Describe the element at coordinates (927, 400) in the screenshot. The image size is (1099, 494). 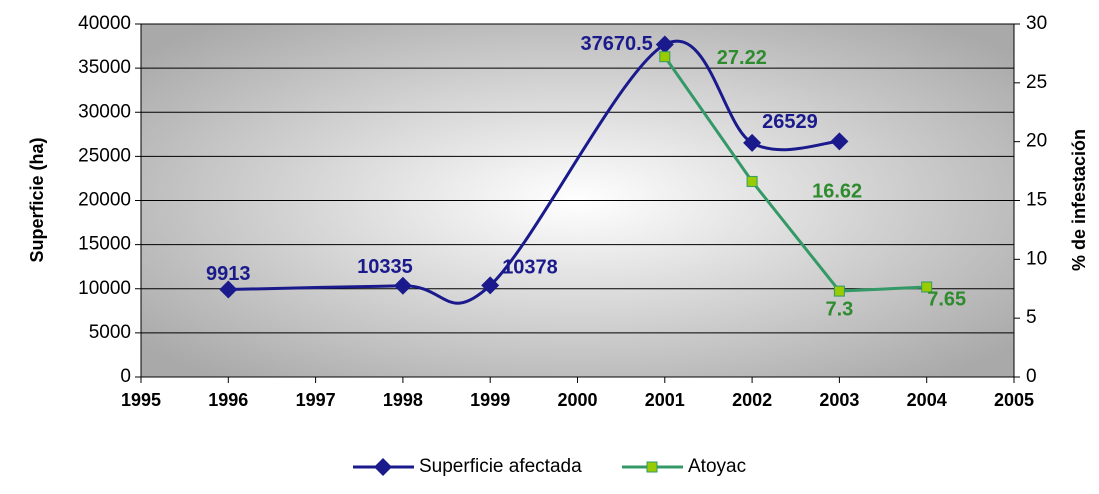
I see `x-tick-label: 2004` at that location.